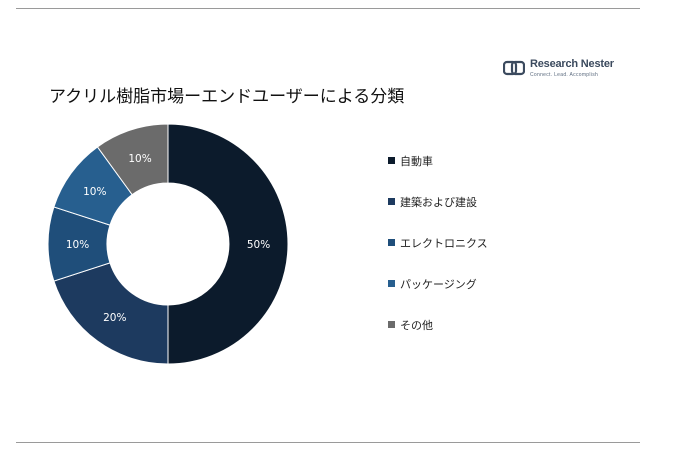  I want to click on legend-label-2: 建築および建設, so click(438, 202).